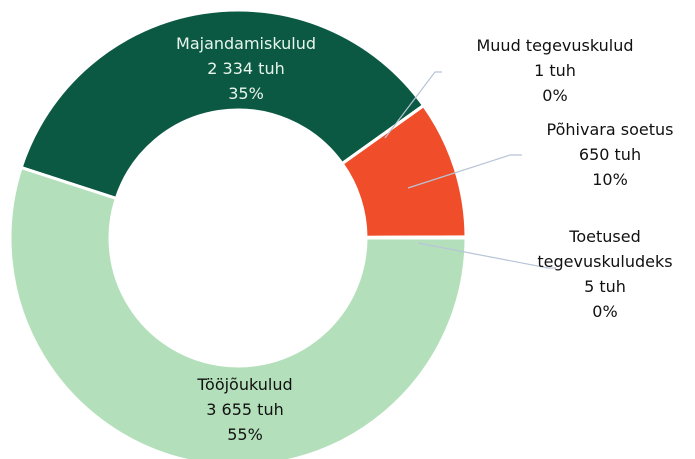 The height and width of the screenshot is (459, 695). I want to click on percent-label: 55%, so click(245, 434).